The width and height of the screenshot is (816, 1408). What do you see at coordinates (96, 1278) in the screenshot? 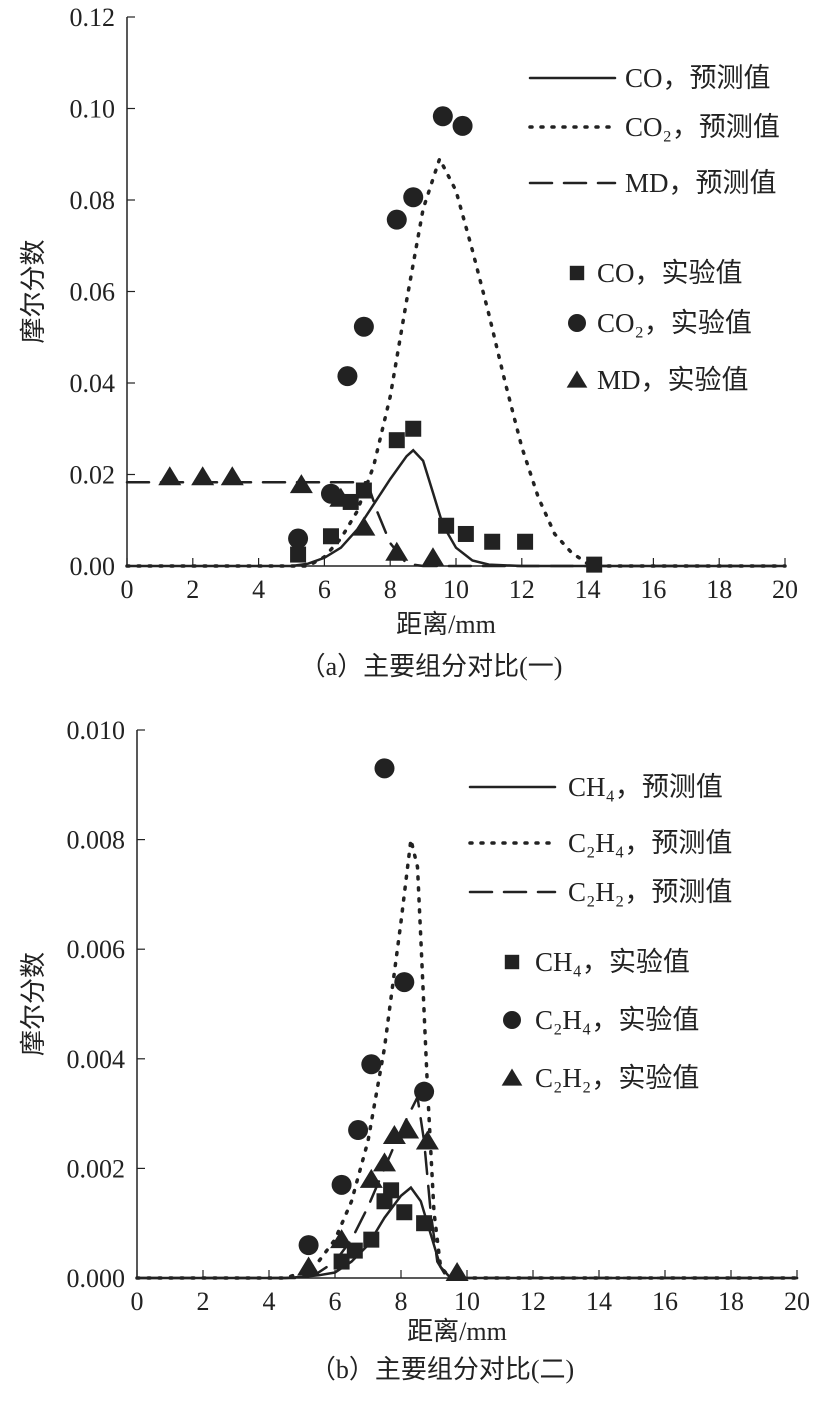
I see `y-tick-label: 0.000` at bounding box center [96, 1278].